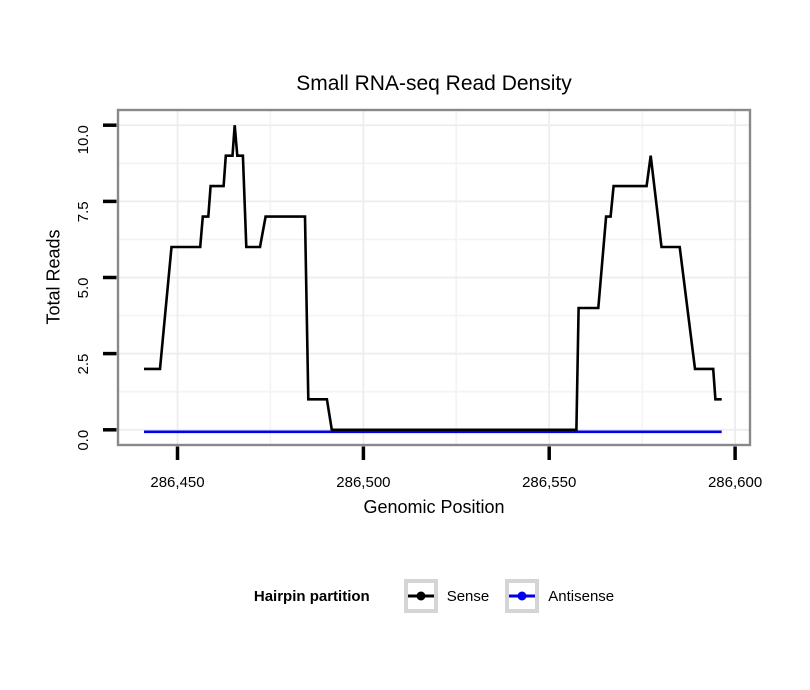 The image size is (810, 690). I want to click on y-tick-label: 0.0, so click(83, 440).